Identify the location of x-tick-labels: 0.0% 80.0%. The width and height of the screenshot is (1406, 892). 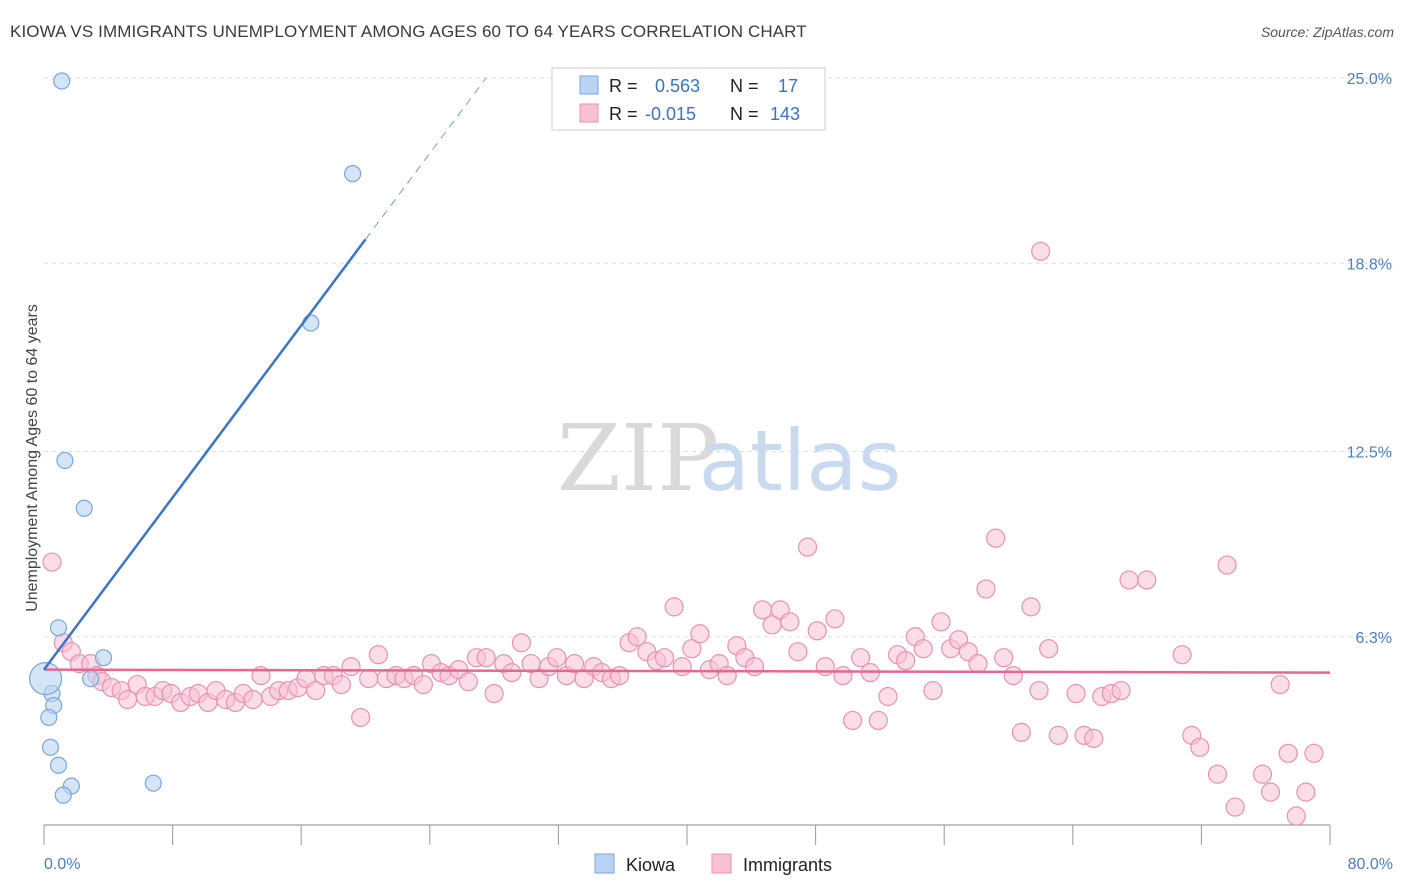
(718, 864).